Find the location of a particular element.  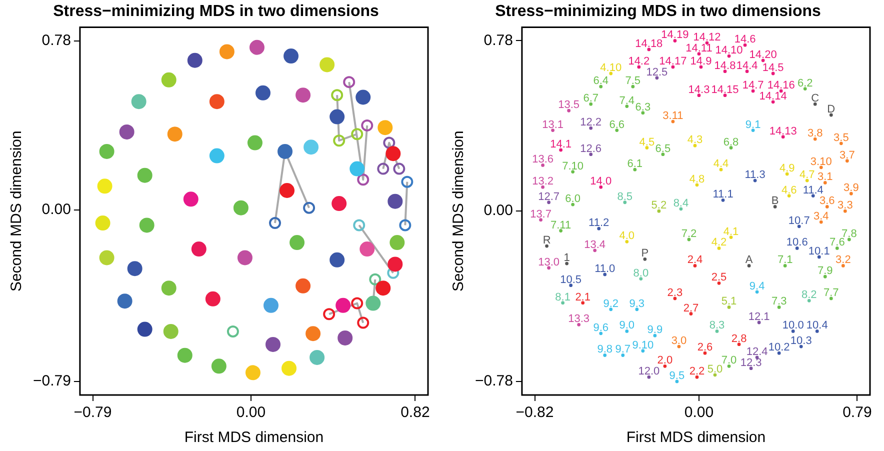

annotation: 13.2 is located at coordinates (543, 182).